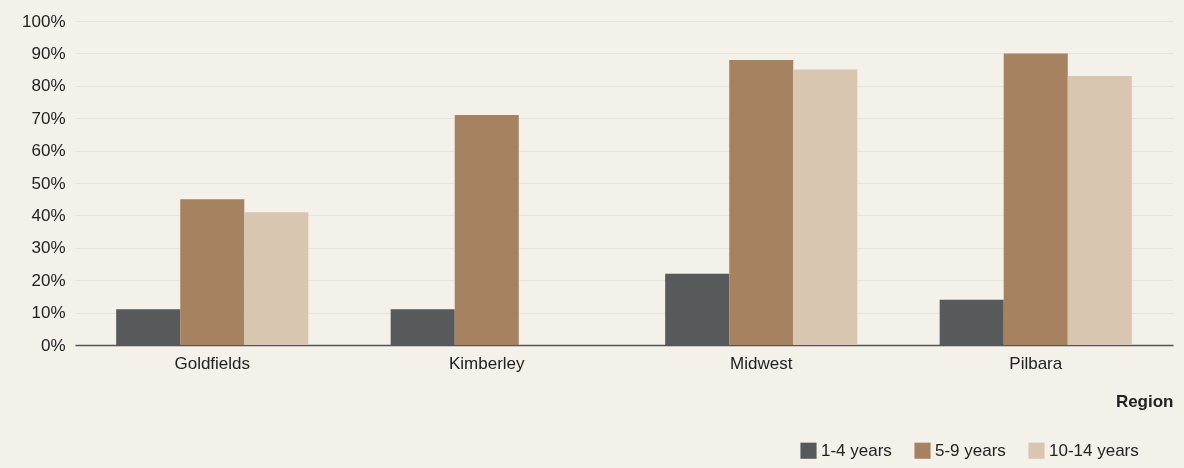  I want to click on x-axis-title: Region, so click(1144, 401).